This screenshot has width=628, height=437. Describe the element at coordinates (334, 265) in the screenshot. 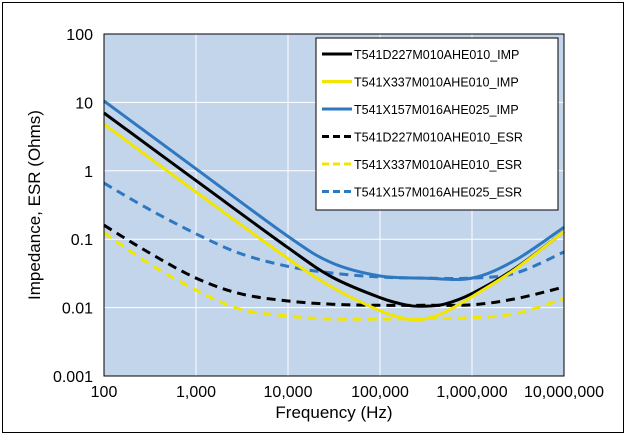

I see `series-line-t541d227m010ahe010-esr` at that location.